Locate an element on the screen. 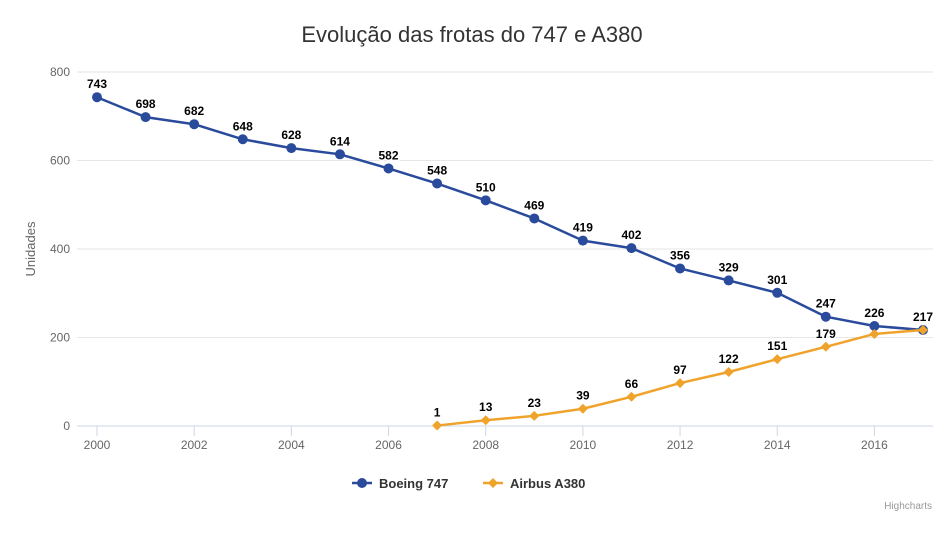  data-label: 39 is located at coordinates (583, 396).